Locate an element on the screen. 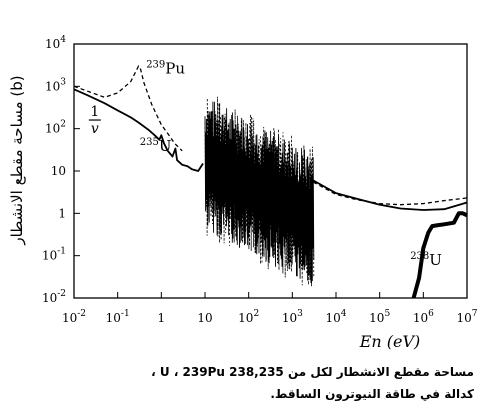 Image resolution: width=494 pixels, height=416 pixels. annotation-239Pu: 239Pu is located at coordinates (165, 69).